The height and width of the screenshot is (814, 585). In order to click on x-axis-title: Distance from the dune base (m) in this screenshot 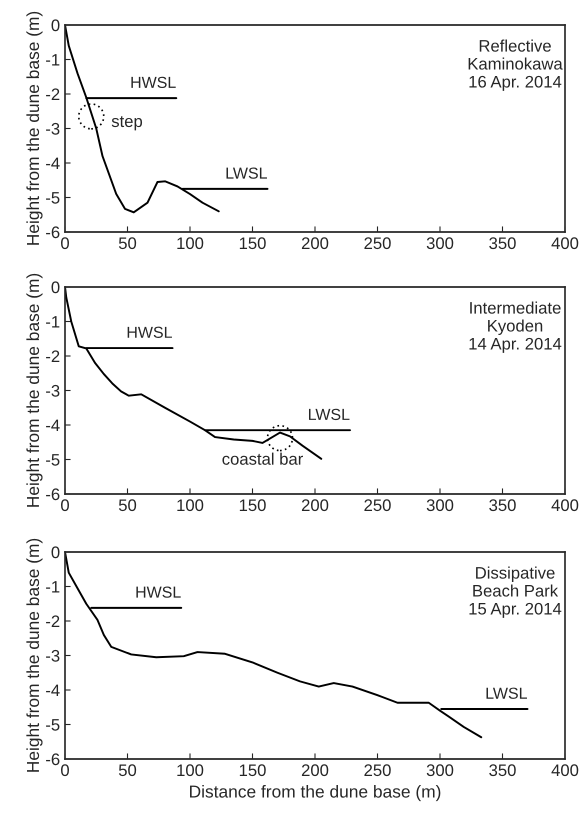, I will do `click(315, 793)`.